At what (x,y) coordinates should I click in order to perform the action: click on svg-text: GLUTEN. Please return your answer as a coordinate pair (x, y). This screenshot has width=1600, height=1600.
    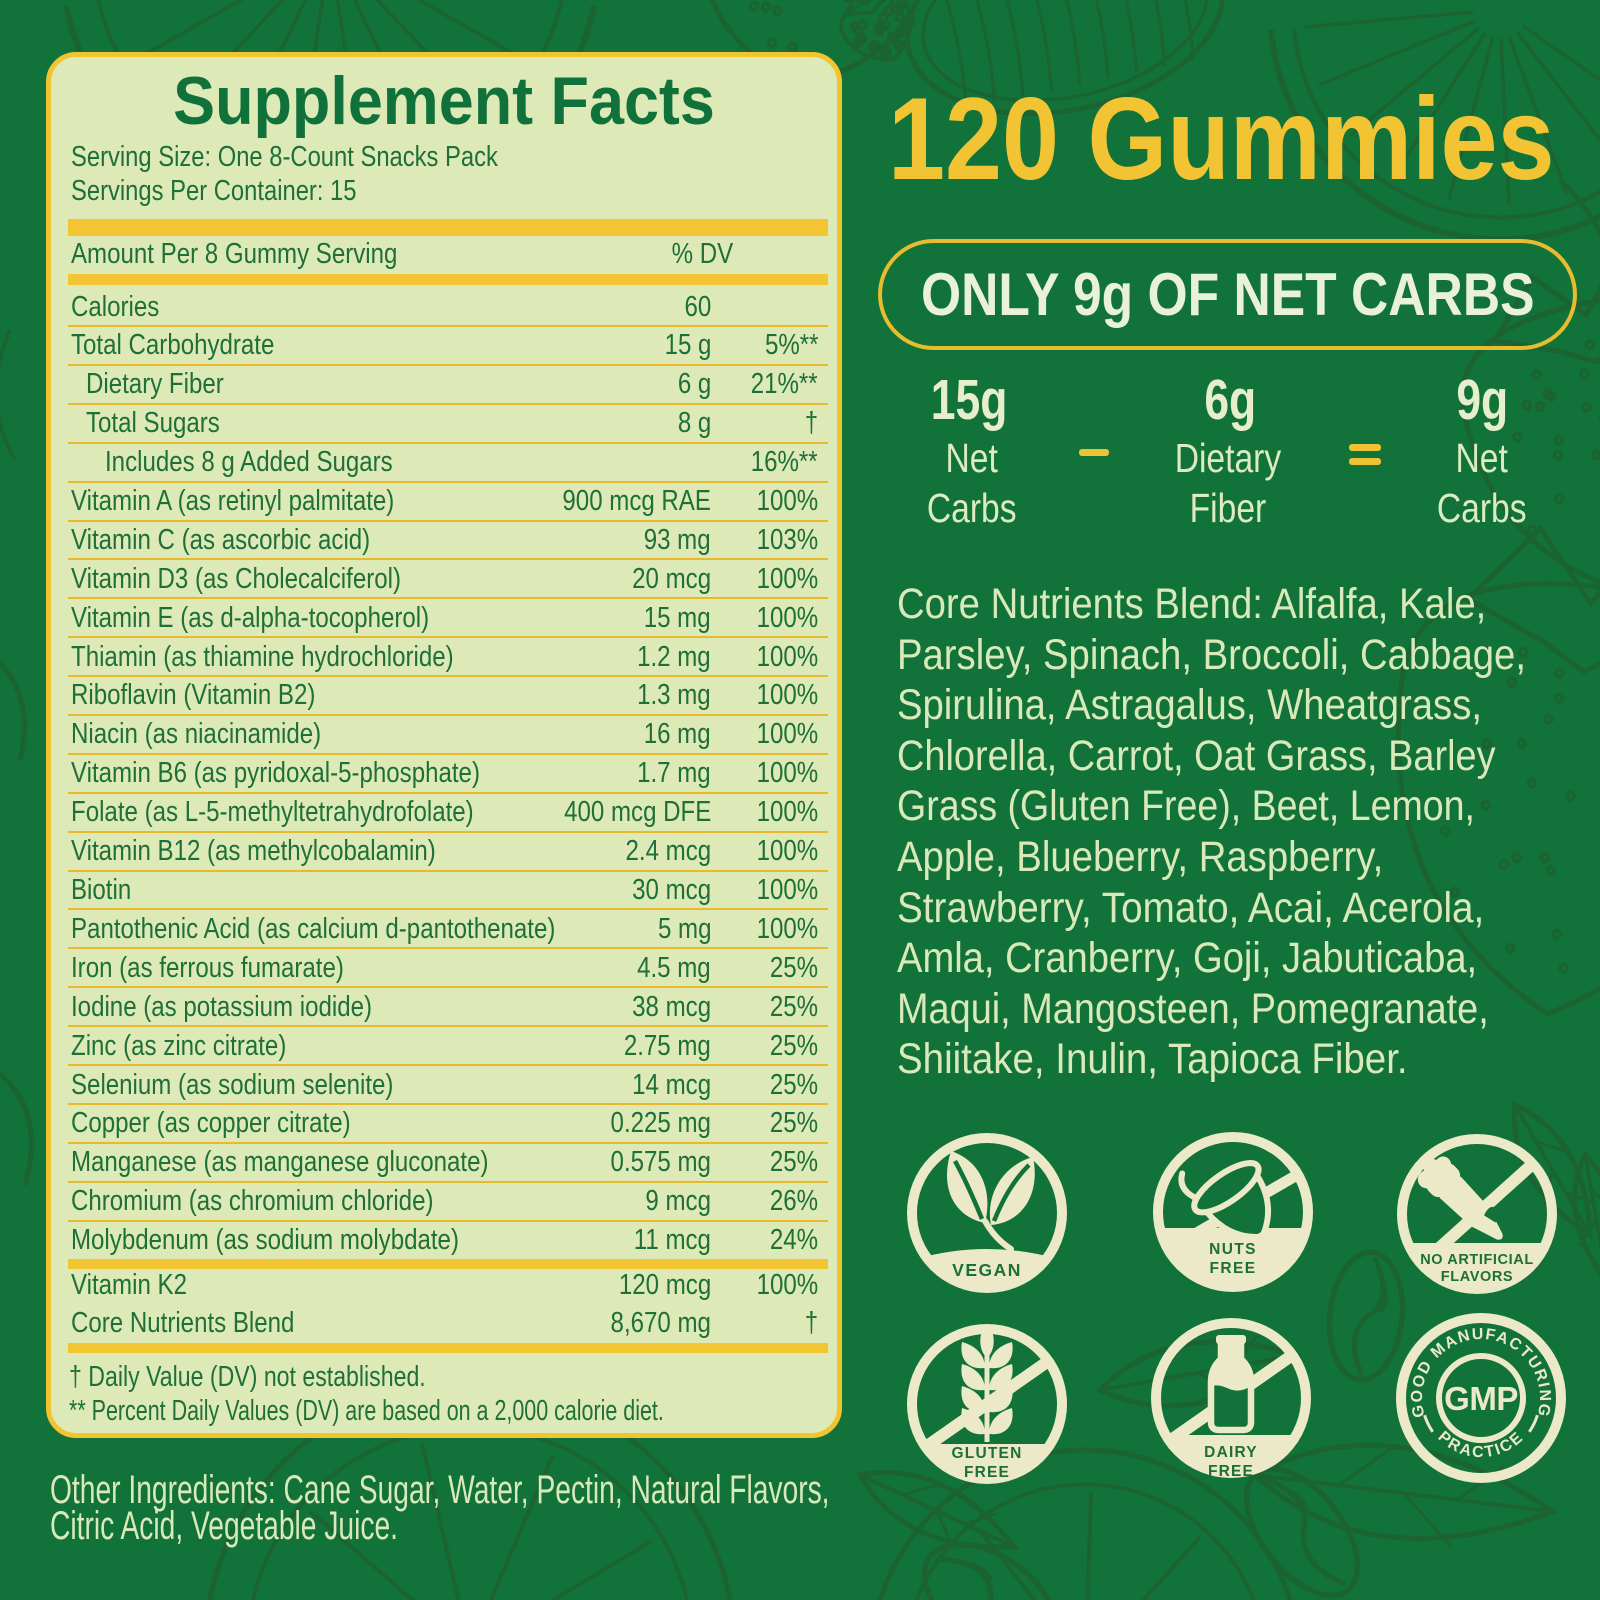
    Looking at the image, I should click on (987, 1453).